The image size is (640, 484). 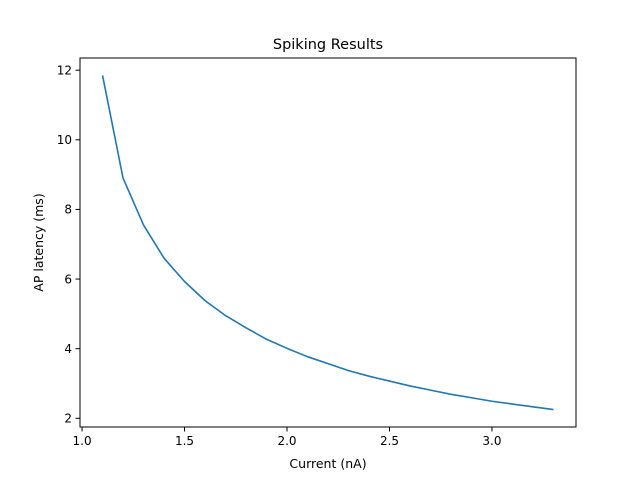 I want to click on y-tick-label: 4, so click(x=68, y=349).